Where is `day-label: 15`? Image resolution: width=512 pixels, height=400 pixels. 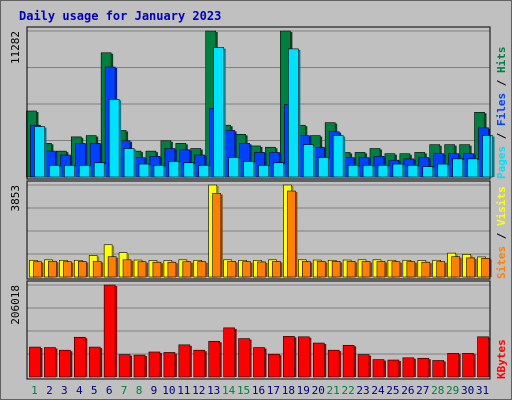
day-label: 15 is located at coordinates (243, 390).